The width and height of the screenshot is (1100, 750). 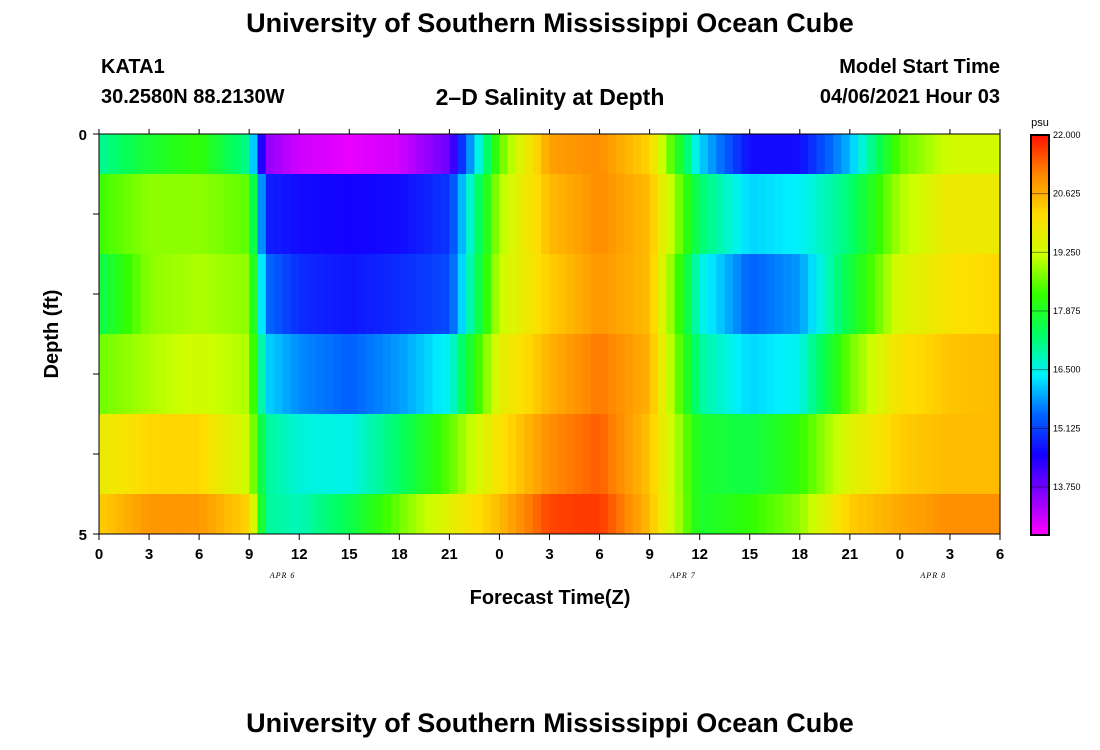 What do you see at coordinates (932, 575) in the screenshot?
I see `date-label: APR 8` at bounding box center [932, 575].